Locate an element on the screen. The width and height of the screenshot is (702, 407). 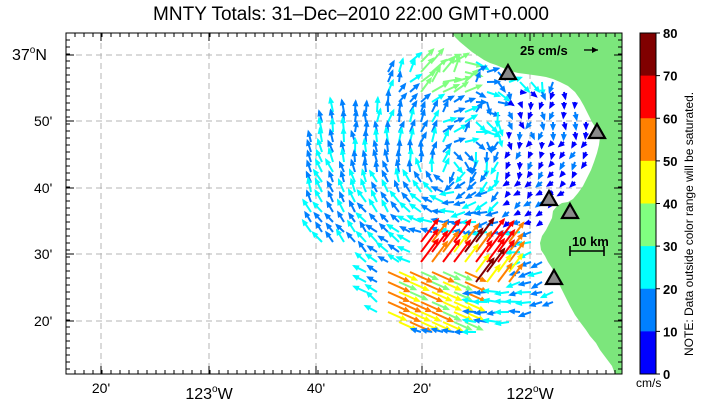
colorbar-tick-label: 40 is located at coordinates (670, 204).